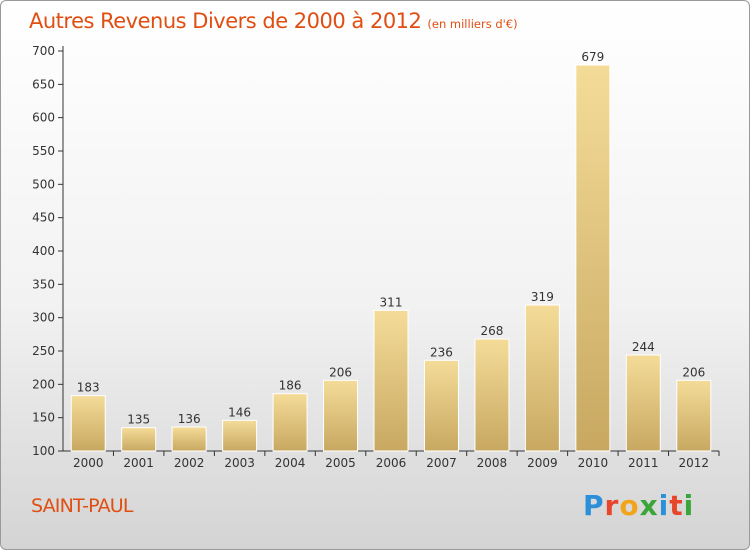  I want to click on bar-2011, so click(643, 403).